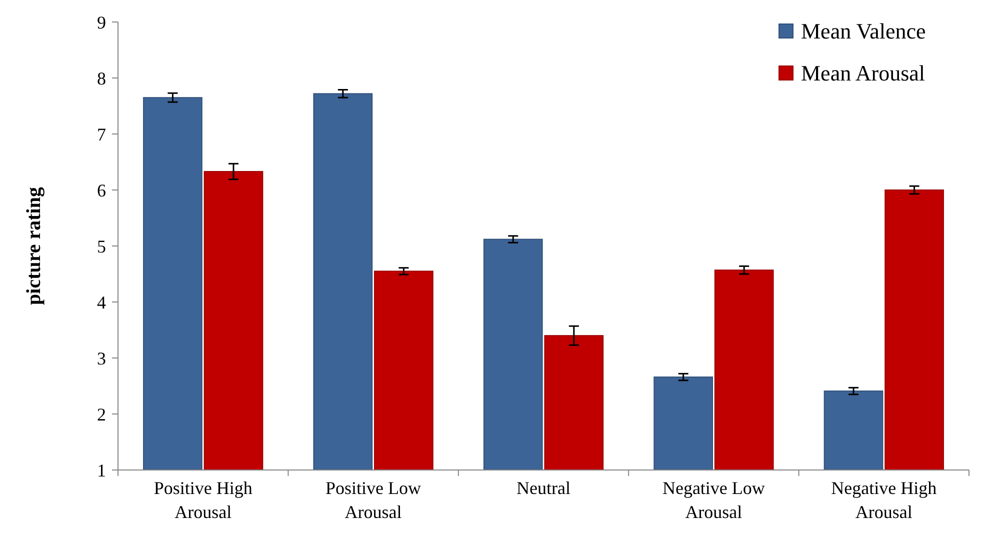  Describe the element at coordinates (863, 31) in the screenshot. I see `legend-label: Mean Valence` at that location.